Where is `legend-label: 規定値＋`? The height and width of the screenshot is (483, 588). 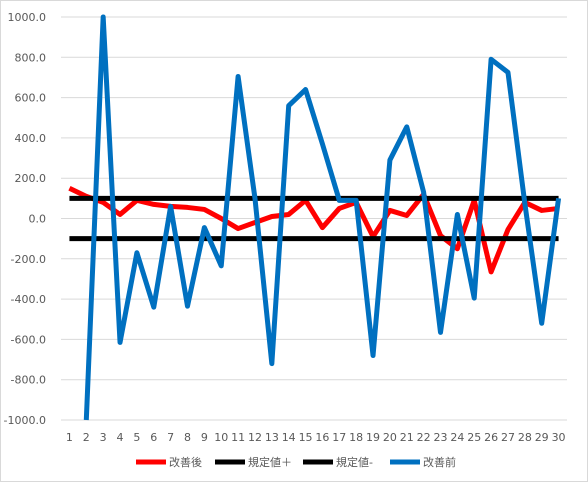 legend-label: 規定値＋ is located at coordinates (270, 462).